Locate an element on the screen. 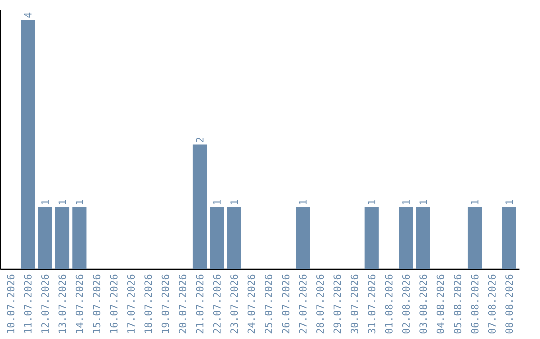  x-tick-label: 25.07.2026 is located at coordinates (268, 304).